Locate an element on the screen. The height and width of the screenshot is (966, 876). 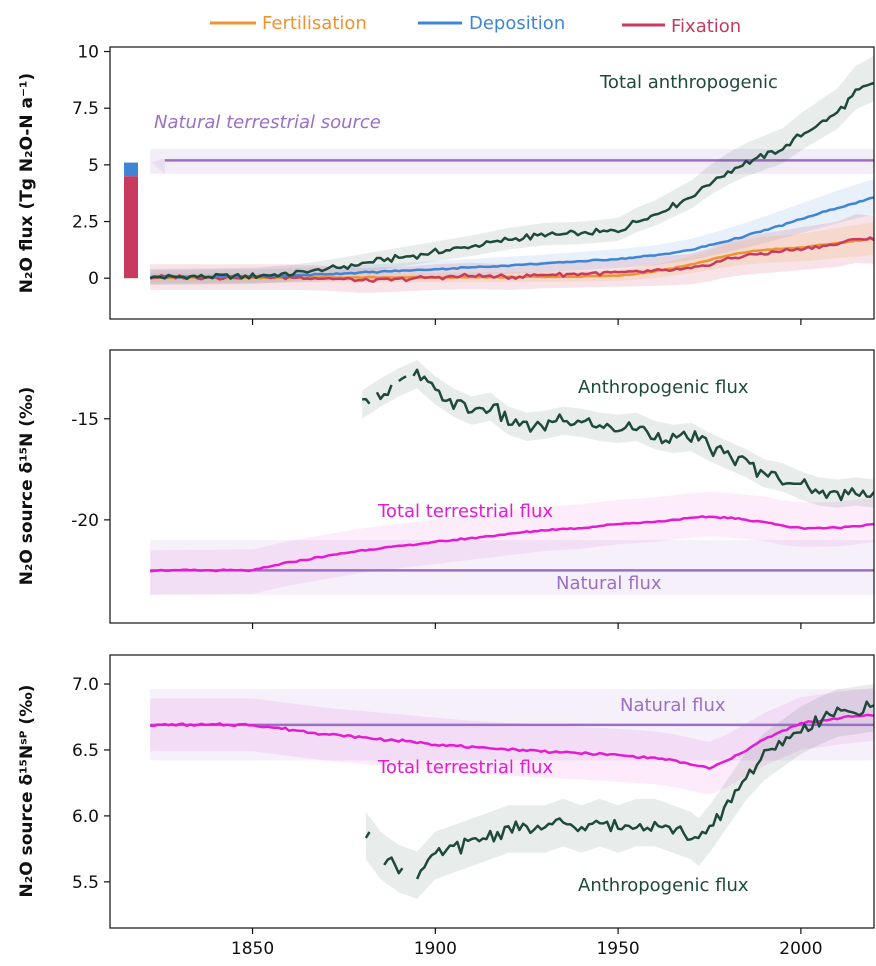
natural-source-band-edge is located at coordinates (158, 166).